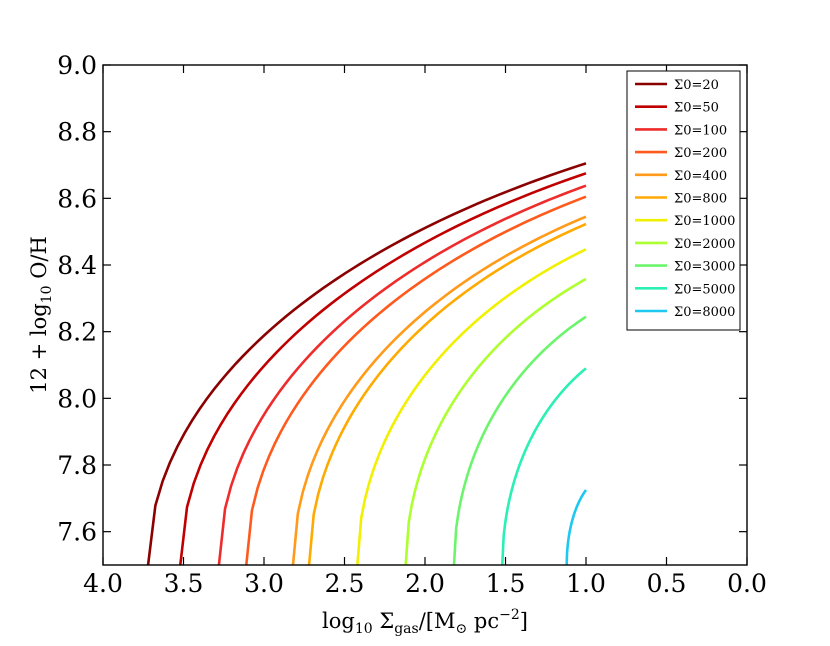  Describe the element at coordinates (425, 622) in the screenshot. I see `x-axis-label: log10 Σgas/[M⊙ pc−2]` at that location.